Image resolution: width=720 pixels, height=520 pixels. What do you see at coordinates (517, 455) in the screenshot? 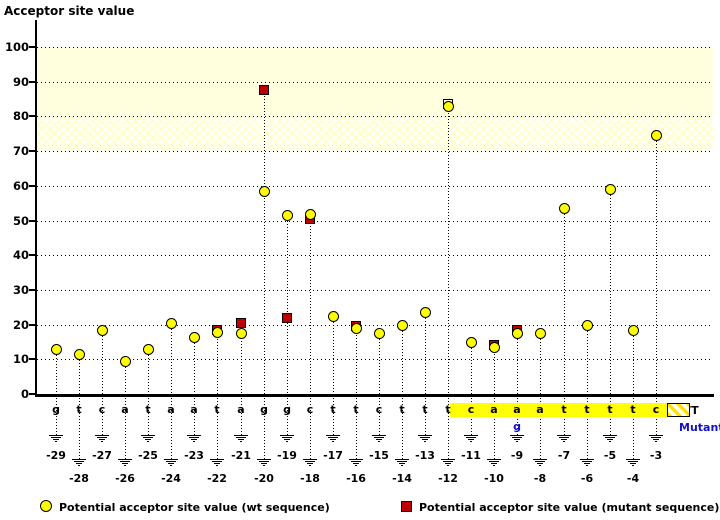
I see `position-label--9: -9` at bounding box center [517, 455].